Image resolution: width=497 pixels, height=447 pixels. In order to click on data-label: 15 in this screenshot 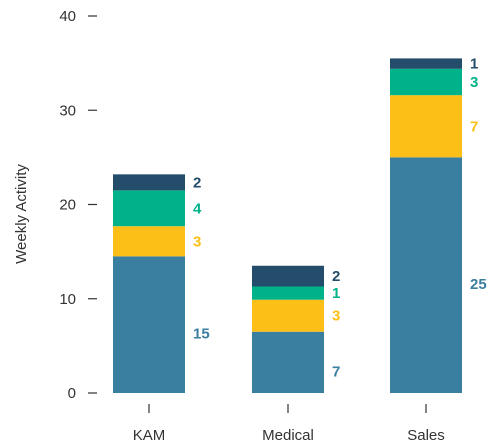, I will do `click(201, 334)`.